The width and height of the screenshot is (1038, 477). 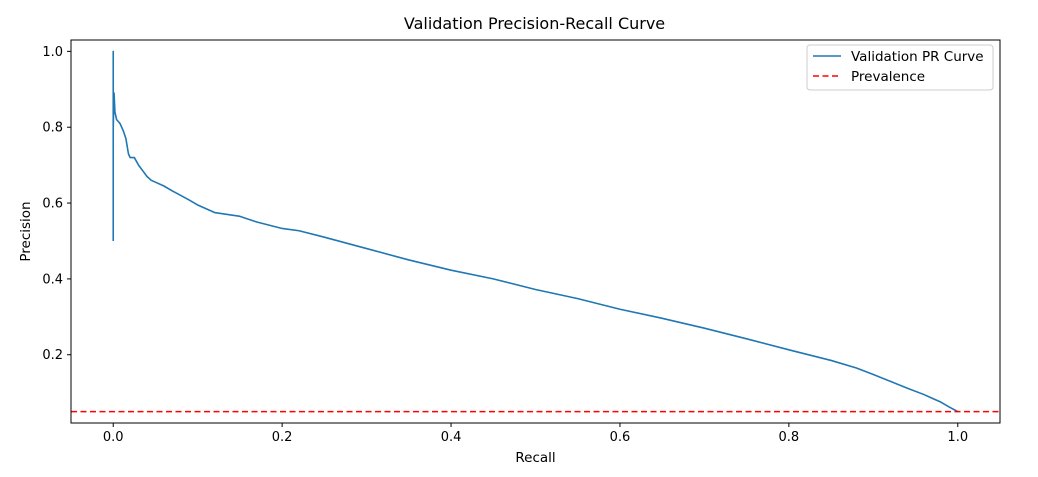 I want to click on x-axis: 0.0 0.2 0.4 0.6 0.8 1.0, so click(x=535, y=434).